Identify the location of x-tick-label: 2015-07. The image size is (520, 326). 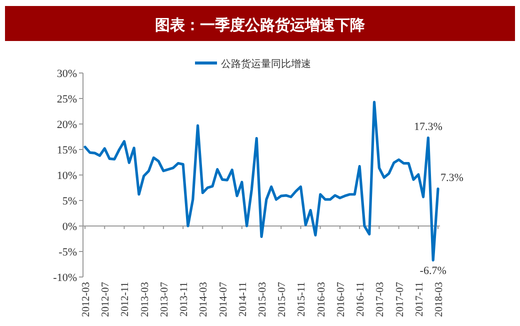
(282, 299).